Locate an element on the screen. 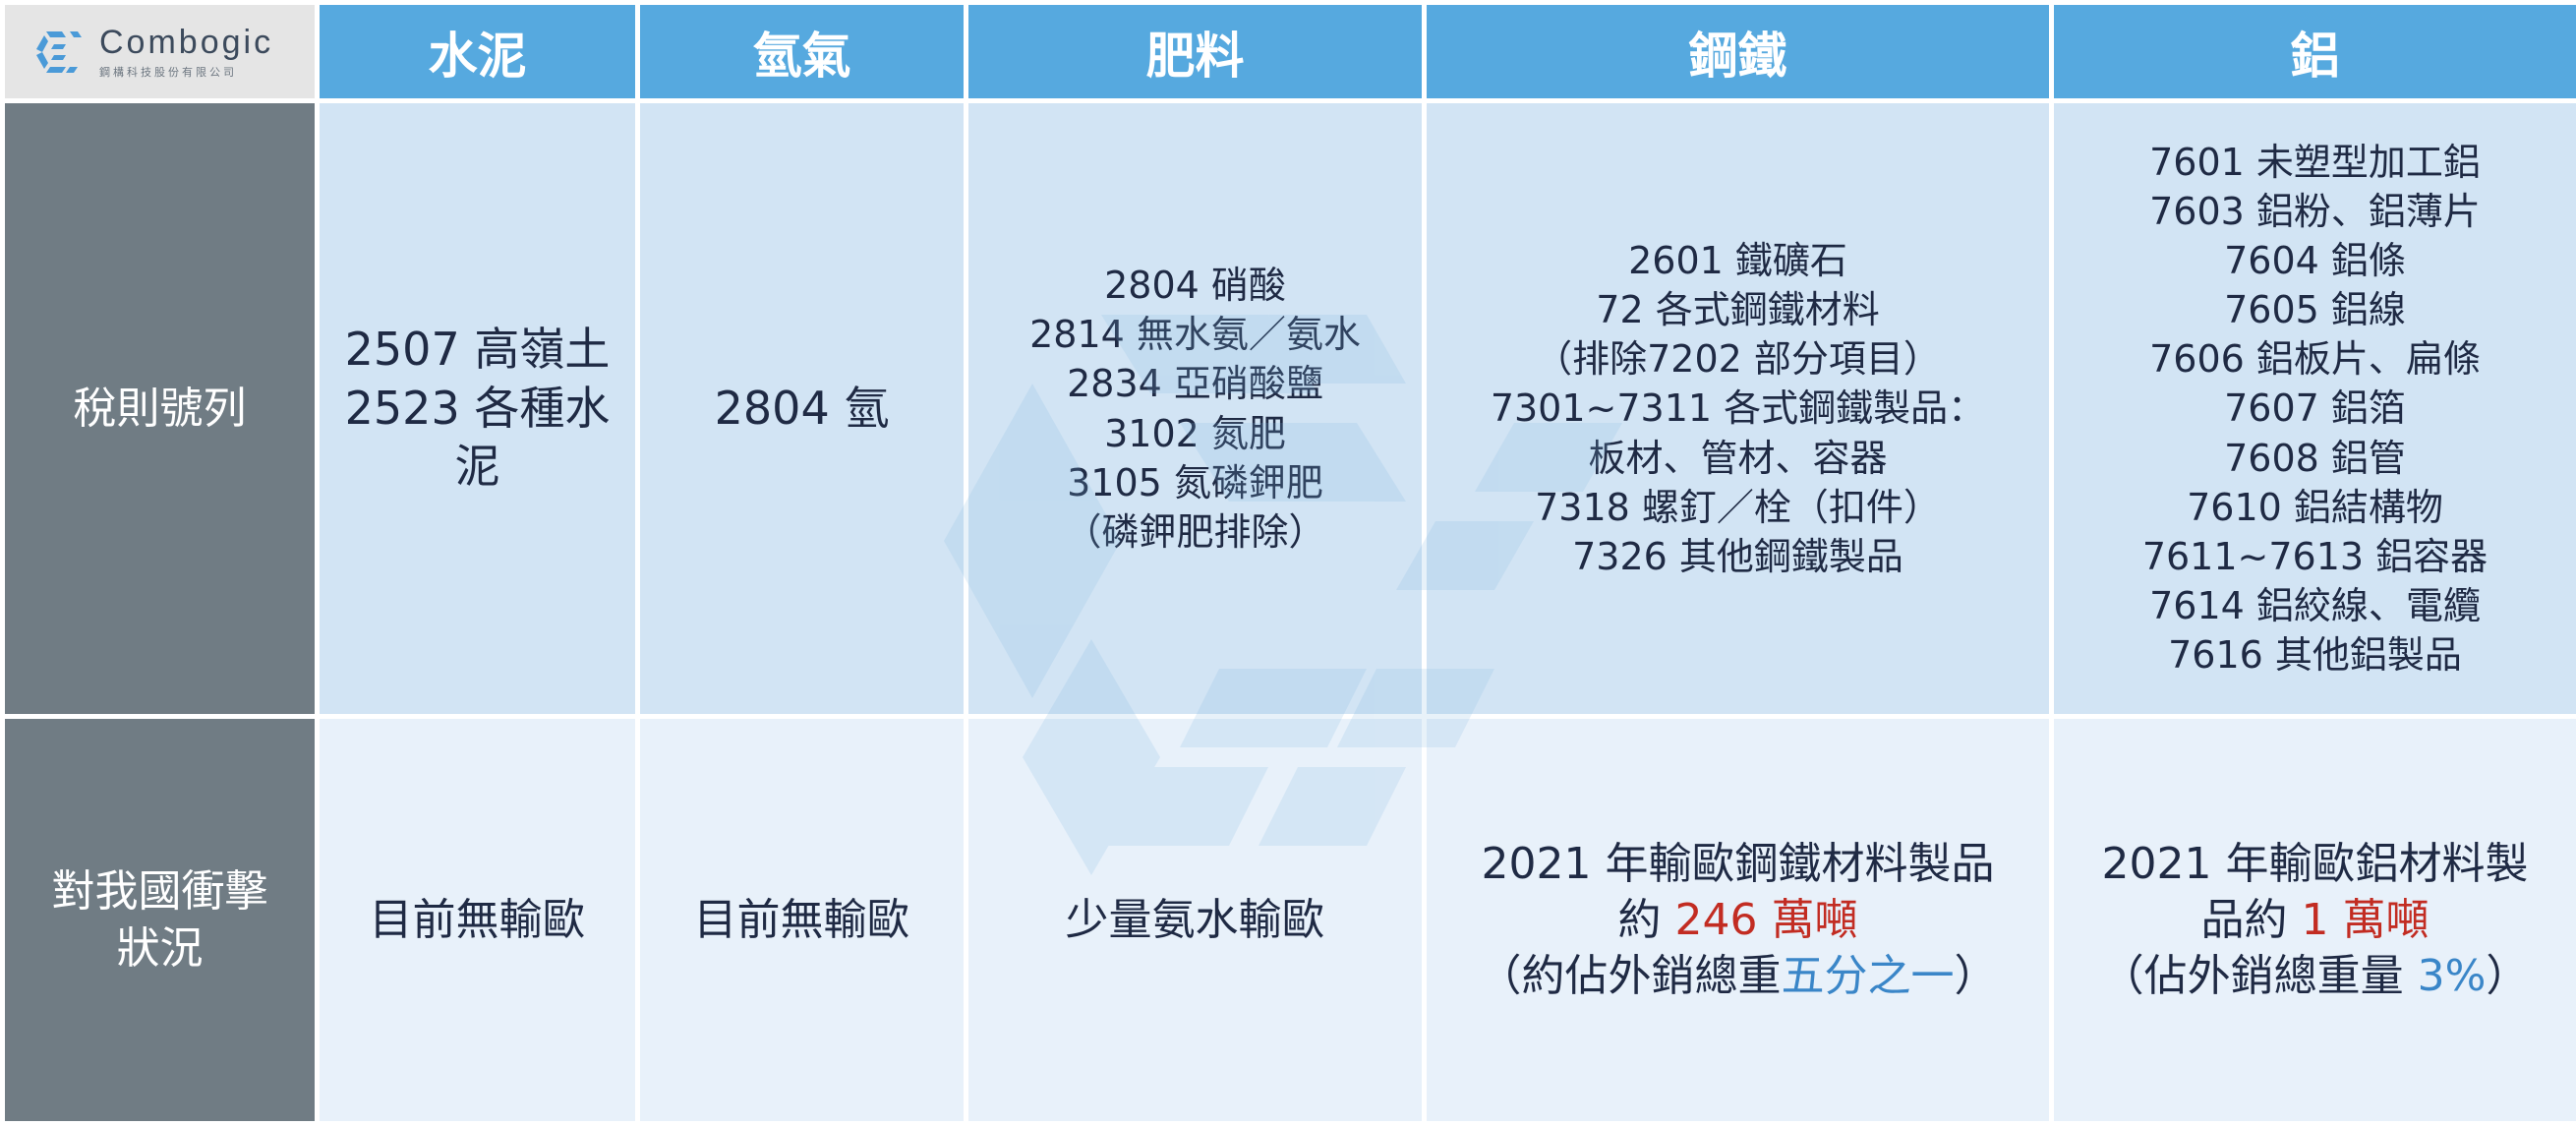  tariff-line: 7608 鋁管 is located at coordinates (2315, 459).